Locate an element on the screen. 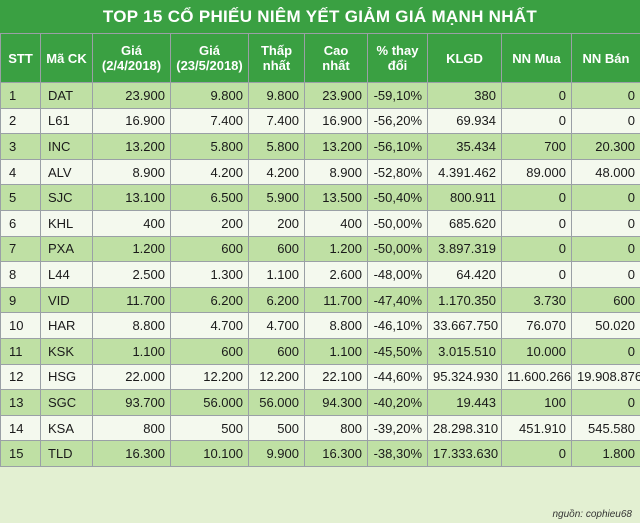 The height and width of the screenshot is (523, 640). pct-change-cell: -50,40% is located at coordinates (397, 197).